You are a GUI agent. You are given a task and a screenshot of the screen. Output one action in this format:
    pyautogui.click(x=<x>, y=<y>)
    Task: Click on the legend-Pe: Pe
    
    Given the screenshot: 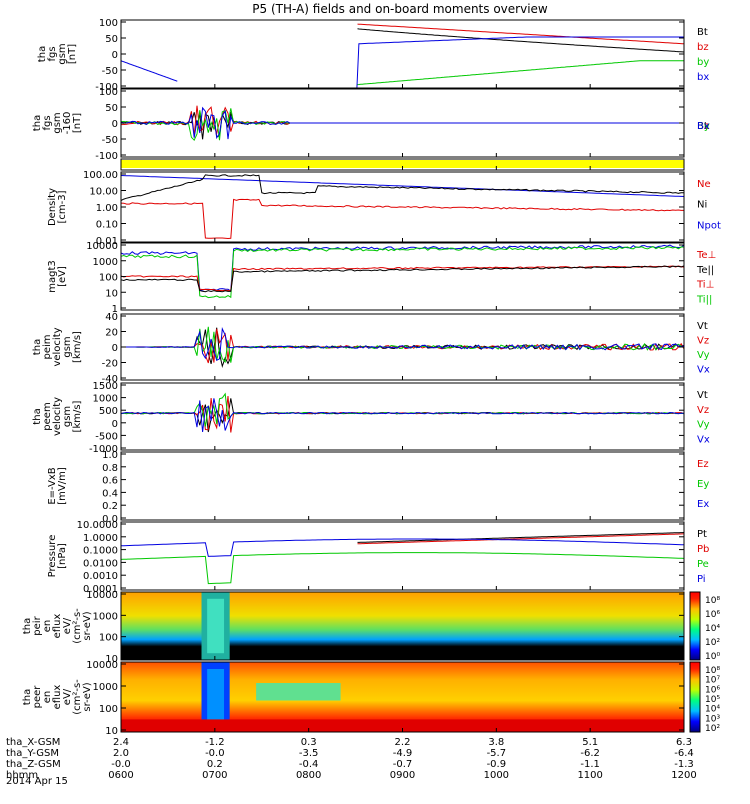 What is the action you would take?
    pyautogui.click(x=703, y=564)
    